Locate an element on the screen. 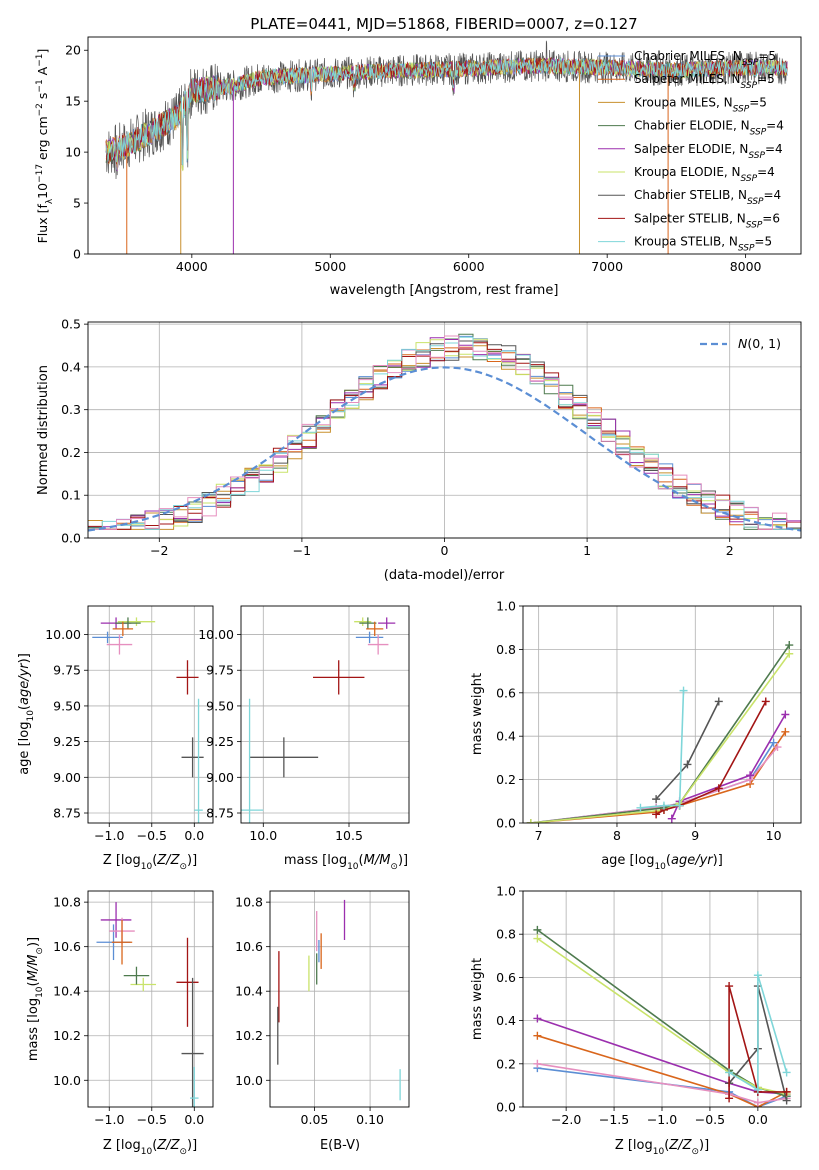 This screenshot has width=819, height=1170. x-axis-label: (data-model)/error is located at coordinates (444, 575).